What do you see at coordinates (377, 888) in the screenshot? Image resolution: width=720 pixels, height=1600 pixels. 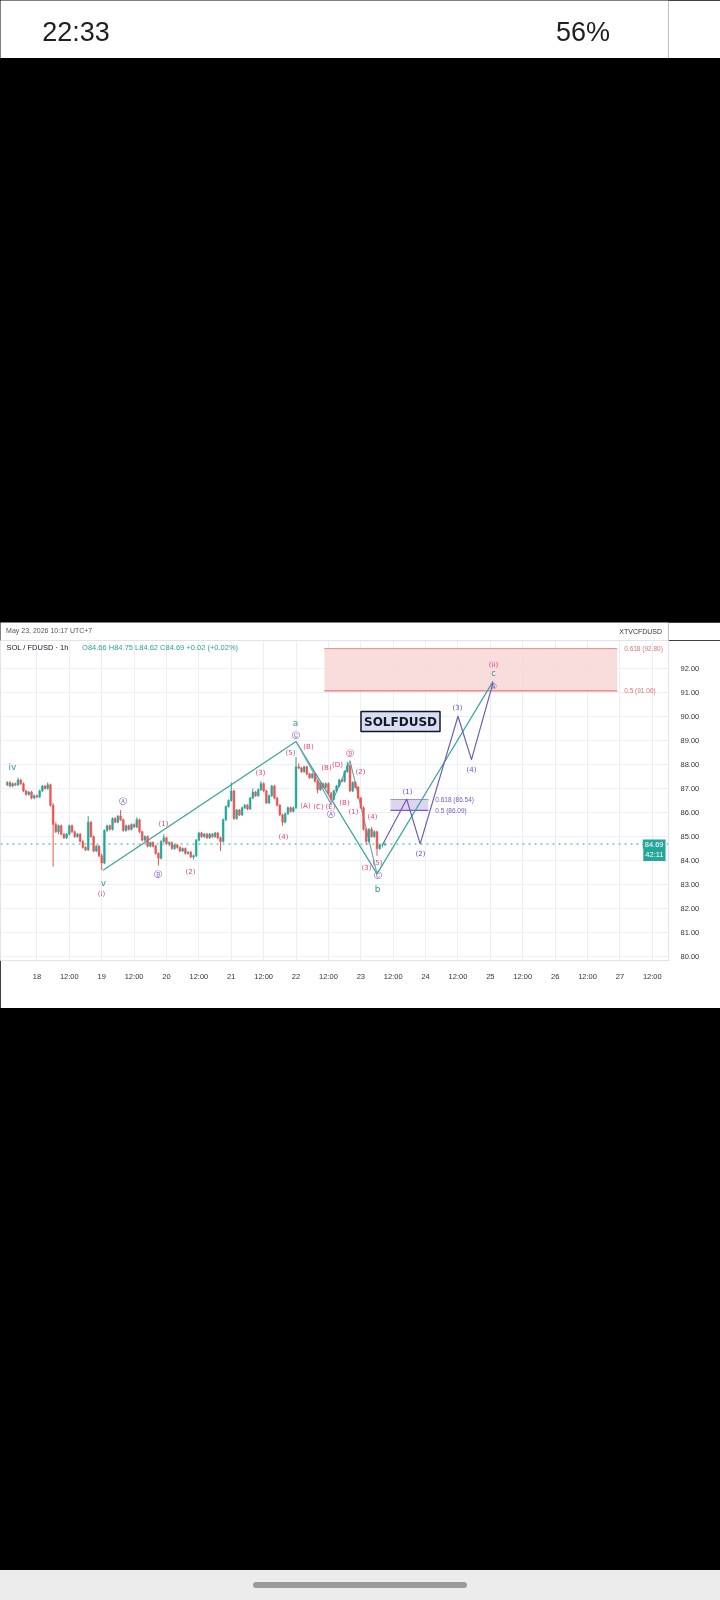 I see `annotation: b` at bounding box center [377, 888].